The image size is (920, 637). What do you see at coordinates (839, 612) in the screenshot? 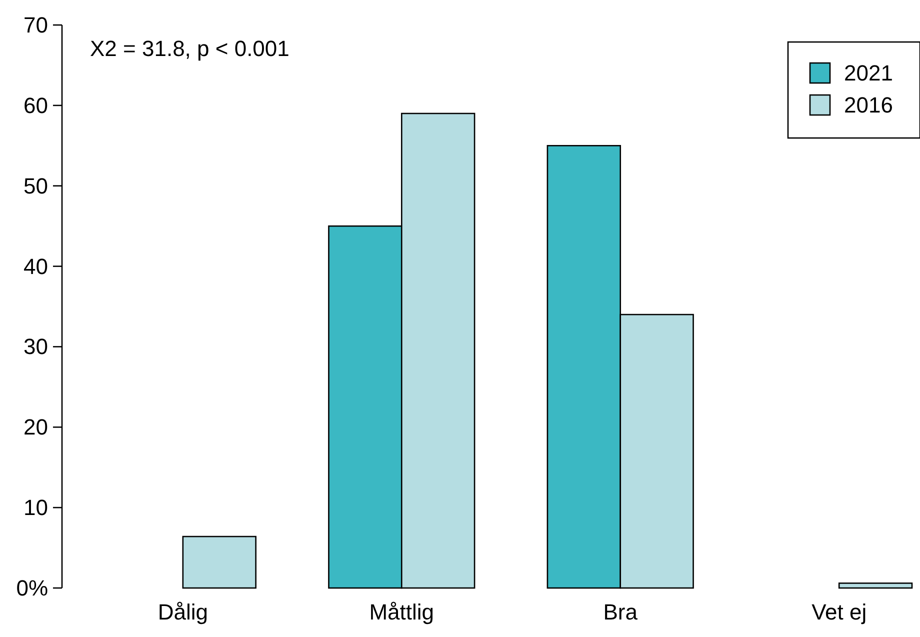
I see `x-tick-label: Vet ej` at bounding box center [839, 612].